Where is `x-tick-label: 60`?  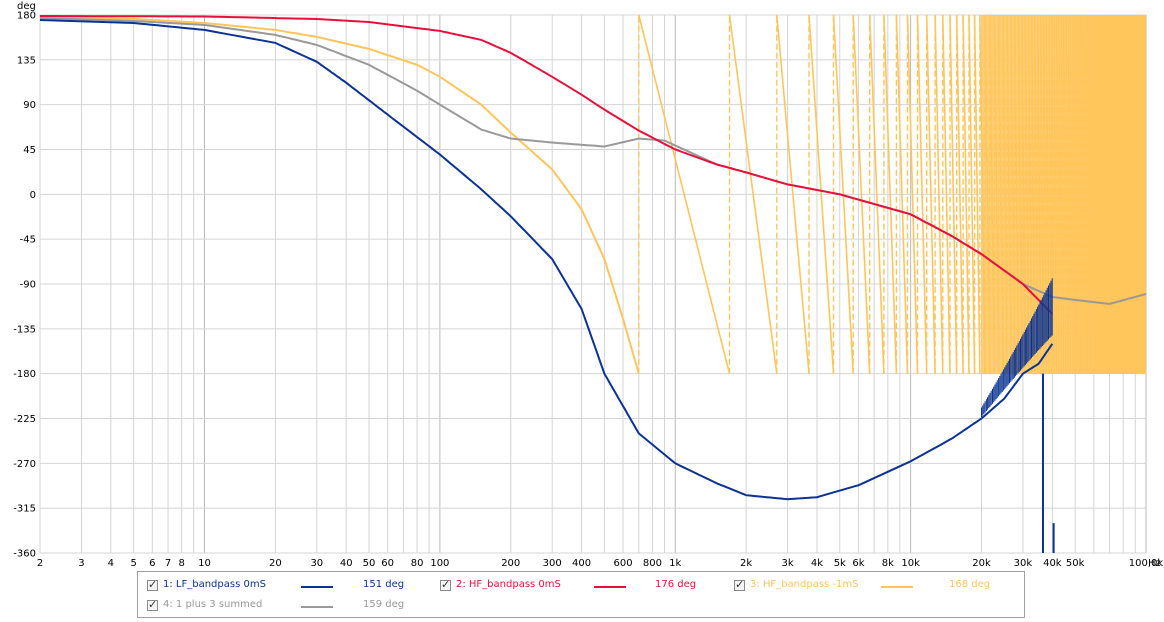
x-tick-label: 60 is located at coordinates (387, 563).